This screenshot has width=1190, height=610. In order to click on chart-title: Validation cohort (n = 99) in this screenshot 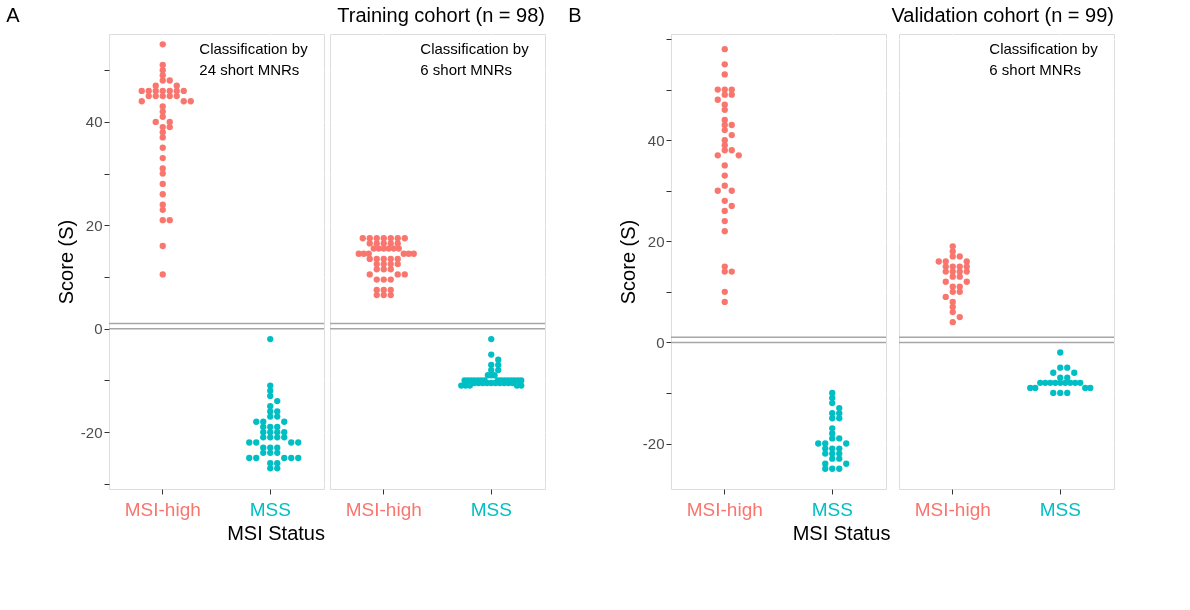, I will do `click(1002, 15)`.